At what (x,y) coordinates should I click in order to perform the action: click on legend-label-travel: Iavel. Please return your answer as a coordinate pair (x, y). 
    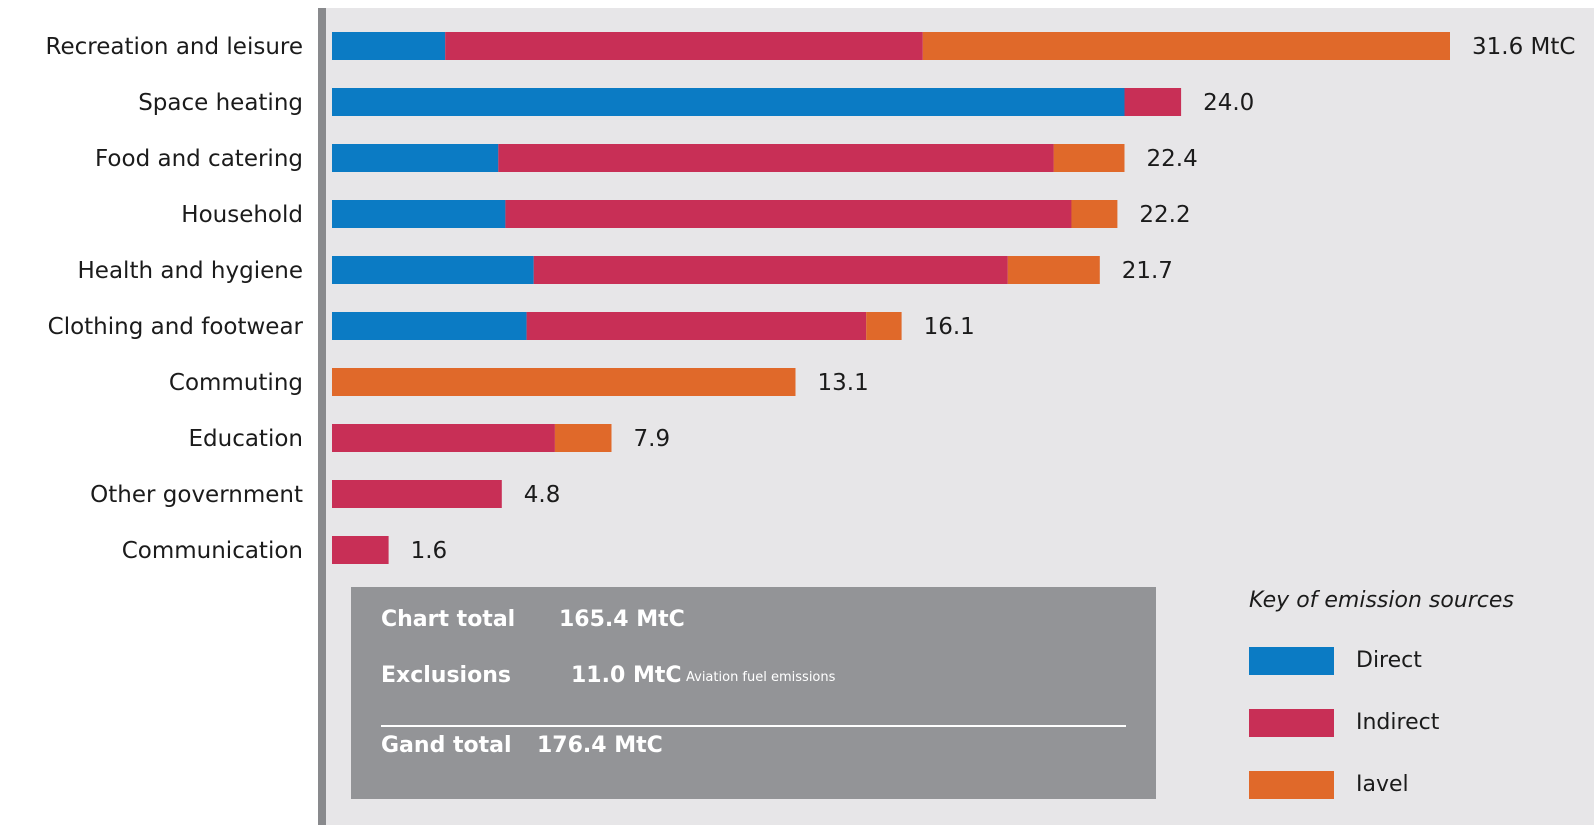
    Looking at the image, I should click on (1382, 784).